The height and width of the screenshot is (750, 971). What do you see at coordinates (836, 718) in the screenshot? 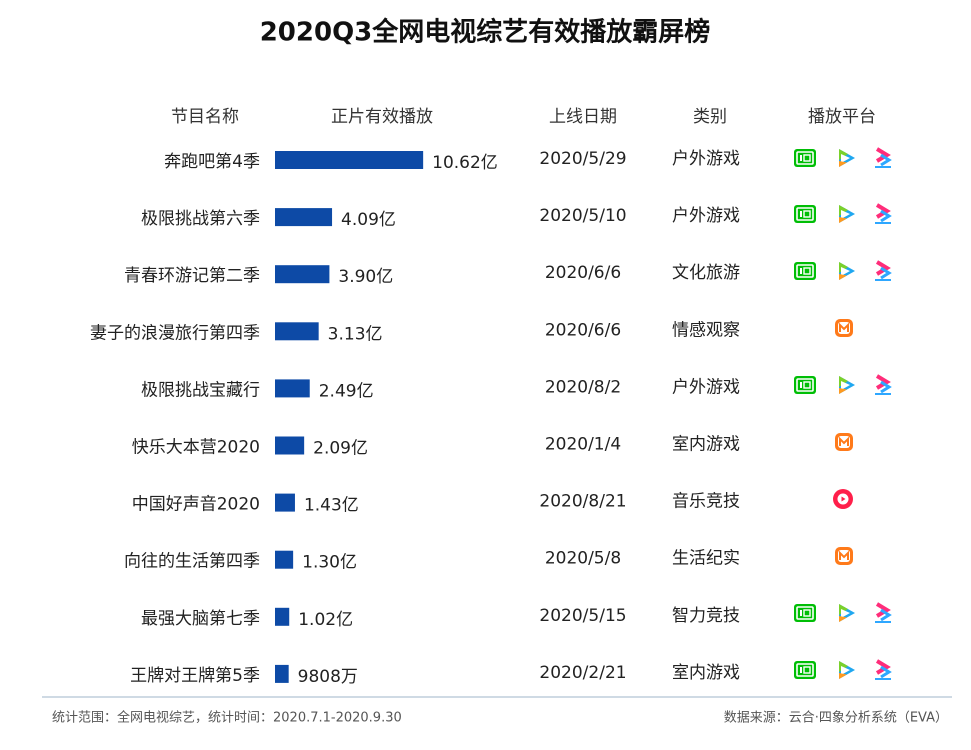
I see `footer-source: 数据来源：云合·四象分析系统（EVA）` at bounding box center [836, 718].